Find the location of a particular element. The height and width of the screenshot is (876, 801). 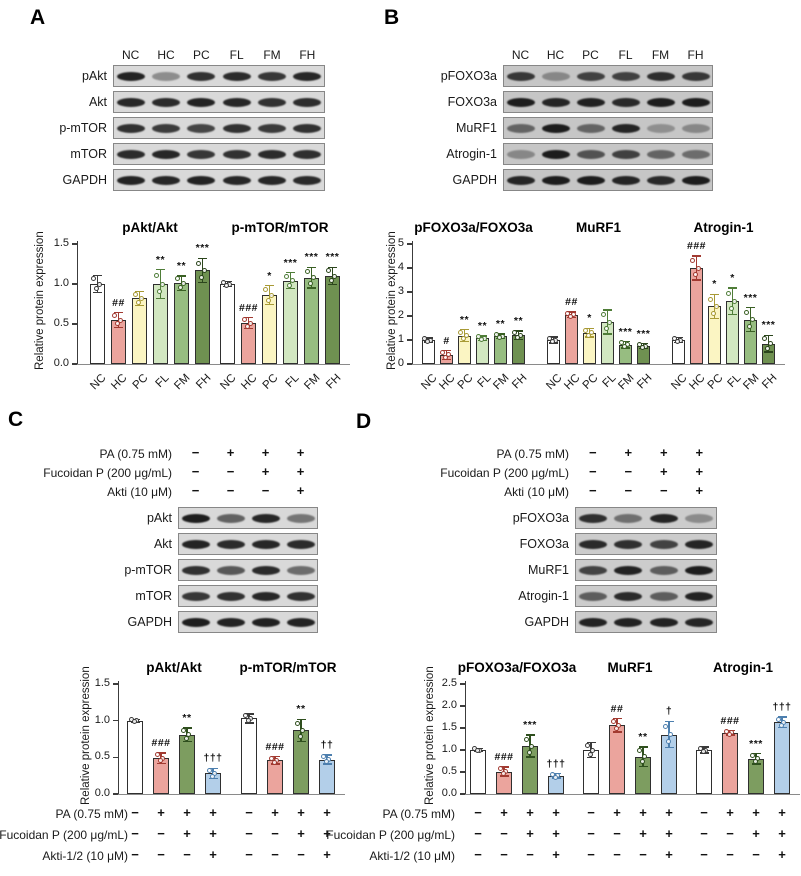

significance-label: ††† is located at coordinates (782, 707).